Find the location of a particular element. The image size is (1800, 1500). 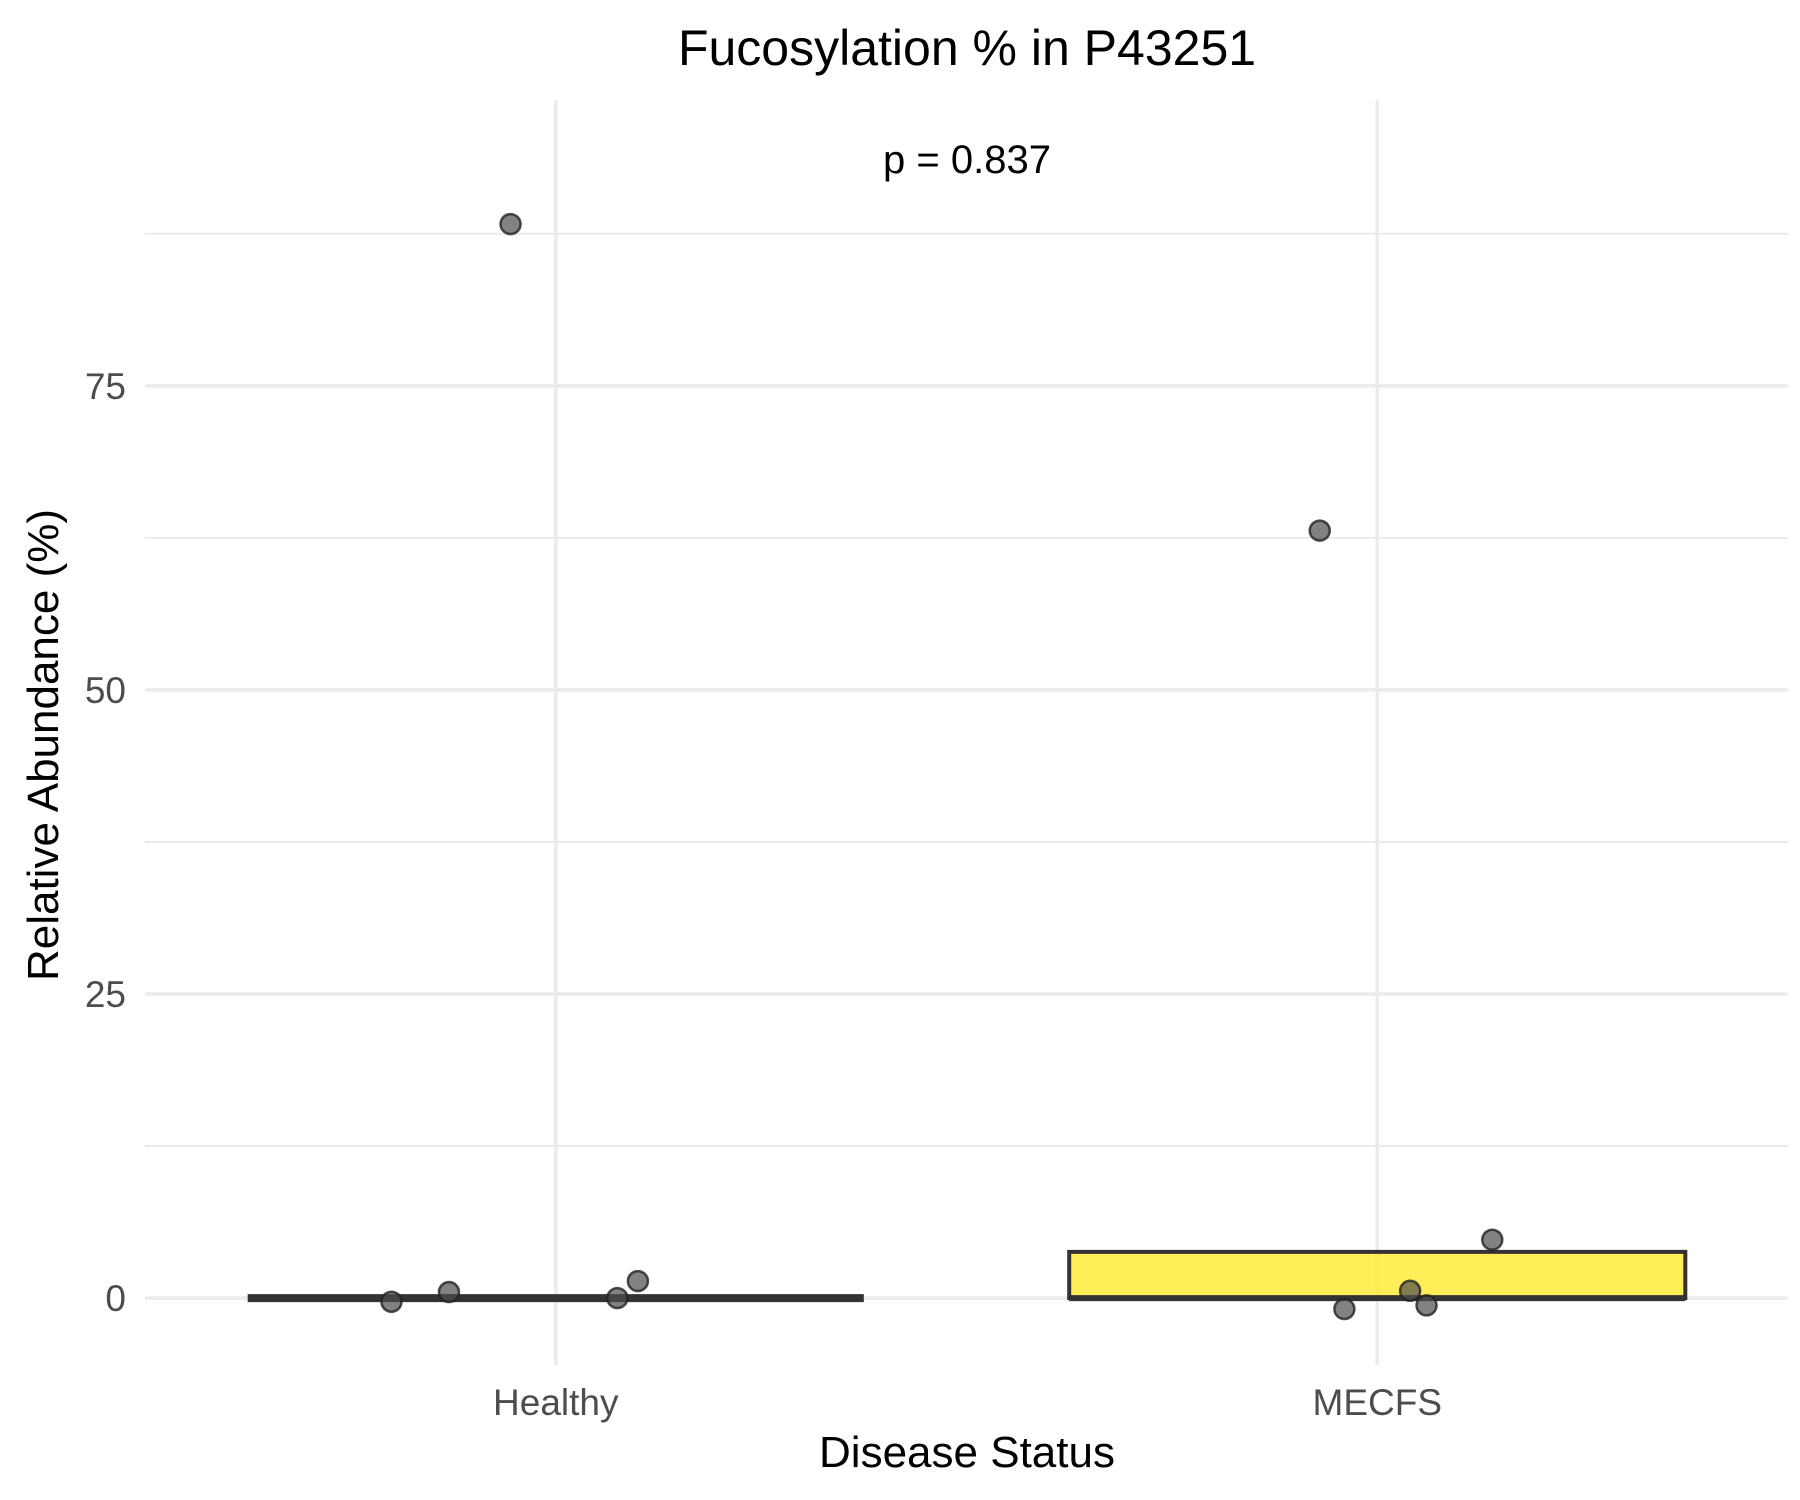

x-tick-label: MECFS is located at coordinates (1378, 1402).